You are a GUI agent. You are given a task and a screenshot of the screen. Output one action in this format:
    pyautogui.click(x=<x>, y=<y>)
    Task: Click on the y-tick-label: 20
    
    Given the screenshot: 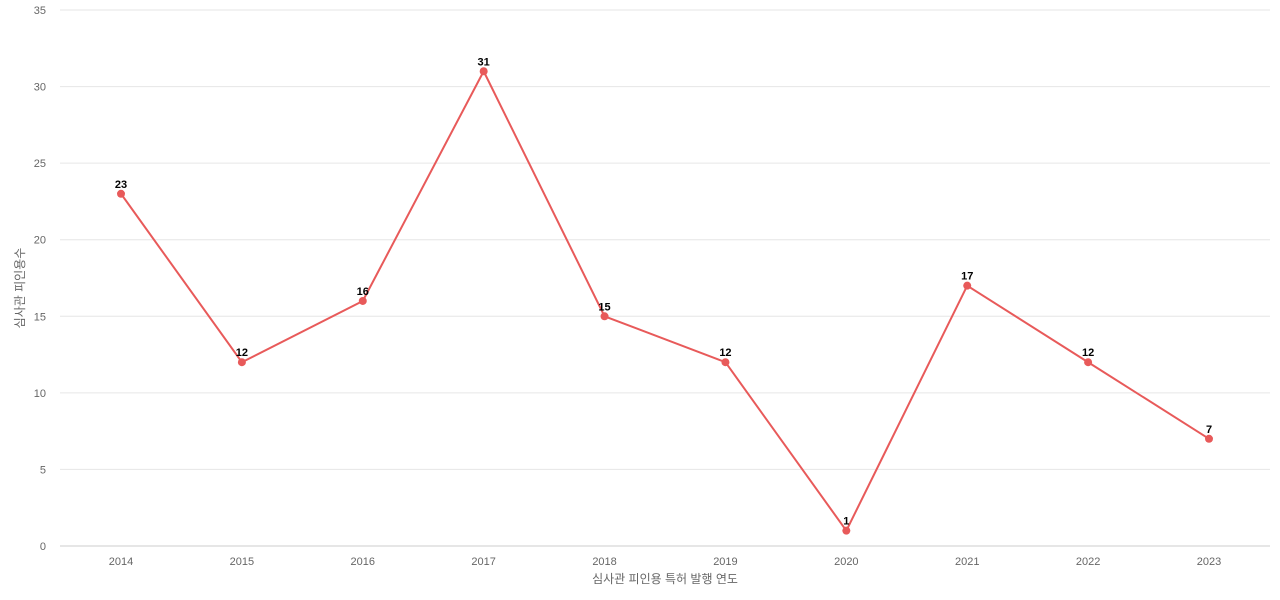 What is the action you would take?
    pyautogui.click(x=40, y=241)
    